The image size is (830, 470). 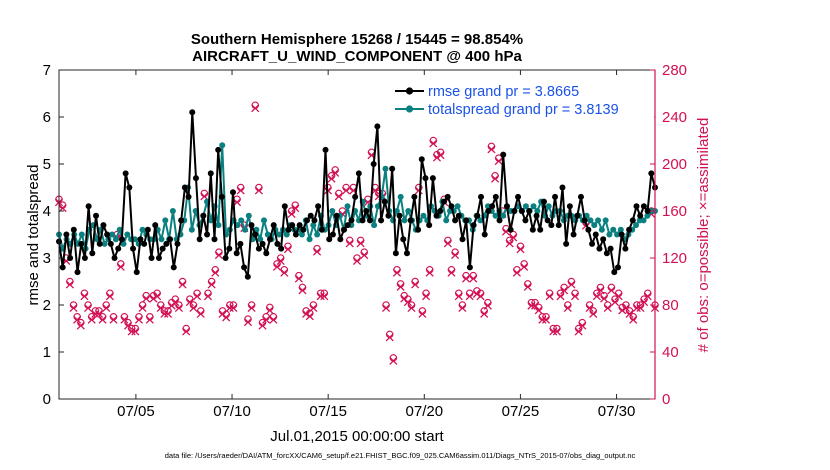 I want to click on x-tick-label: 07/05, so click(x=136, y=411).